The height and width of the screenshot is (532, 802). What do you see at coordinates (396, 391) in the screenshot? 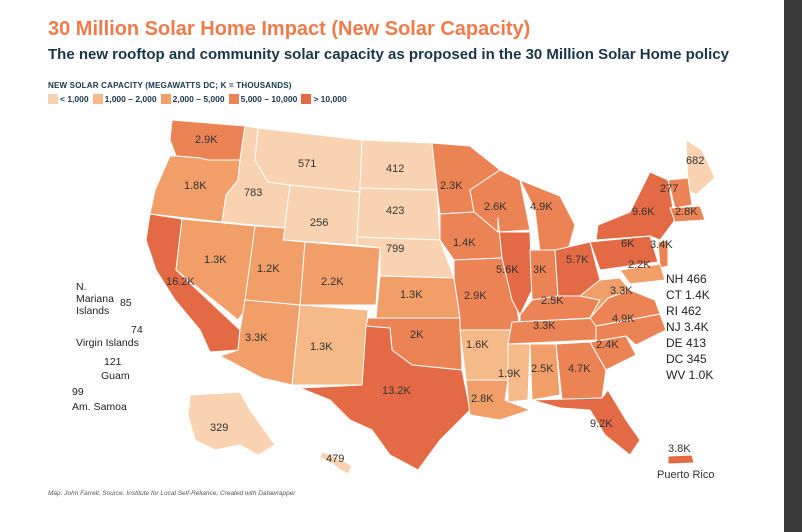
I see `state-value-label: 13.2K` at bounding box center [396, 391].